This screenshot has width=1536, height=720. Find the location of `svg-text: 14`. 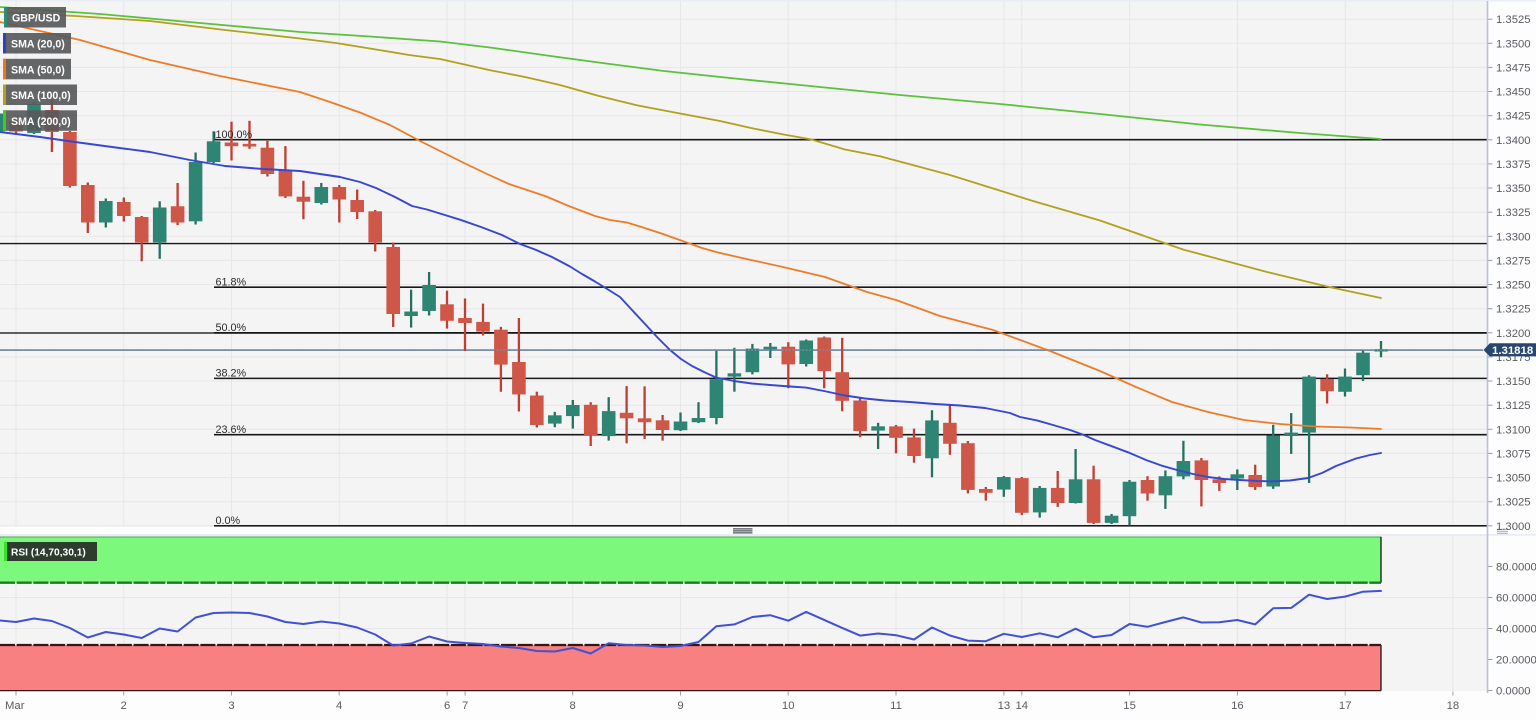

svg-text: 14 is located at coordinates (1022, 706).